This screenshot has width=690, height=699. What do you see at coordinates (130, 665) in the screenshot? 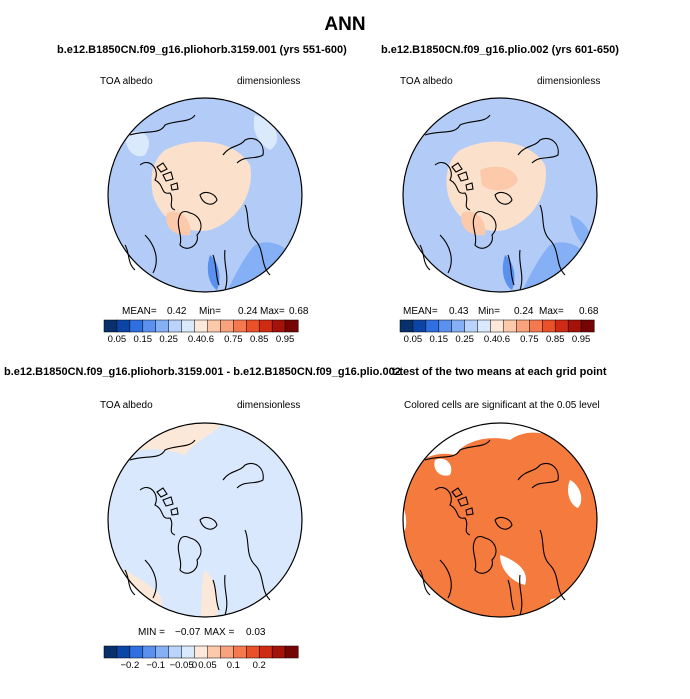
I see `colorbar-tick-label: −0.2` at bounding box center [130, 665].